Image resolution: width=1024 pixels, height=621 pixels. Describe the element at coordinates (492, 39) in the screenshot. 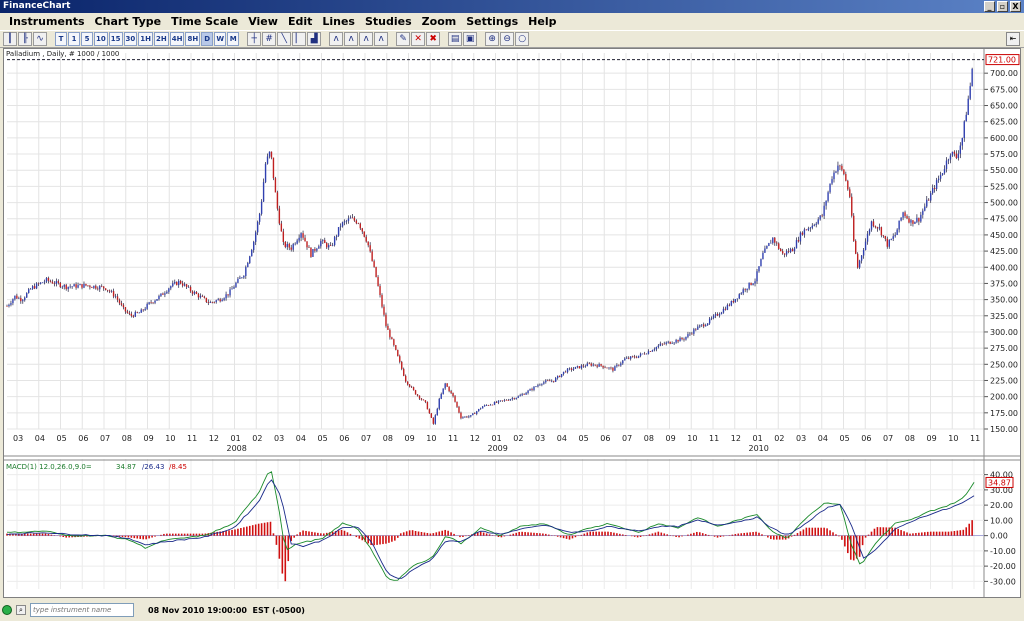

I see `zoom-in-icon: ⊕` at that location.